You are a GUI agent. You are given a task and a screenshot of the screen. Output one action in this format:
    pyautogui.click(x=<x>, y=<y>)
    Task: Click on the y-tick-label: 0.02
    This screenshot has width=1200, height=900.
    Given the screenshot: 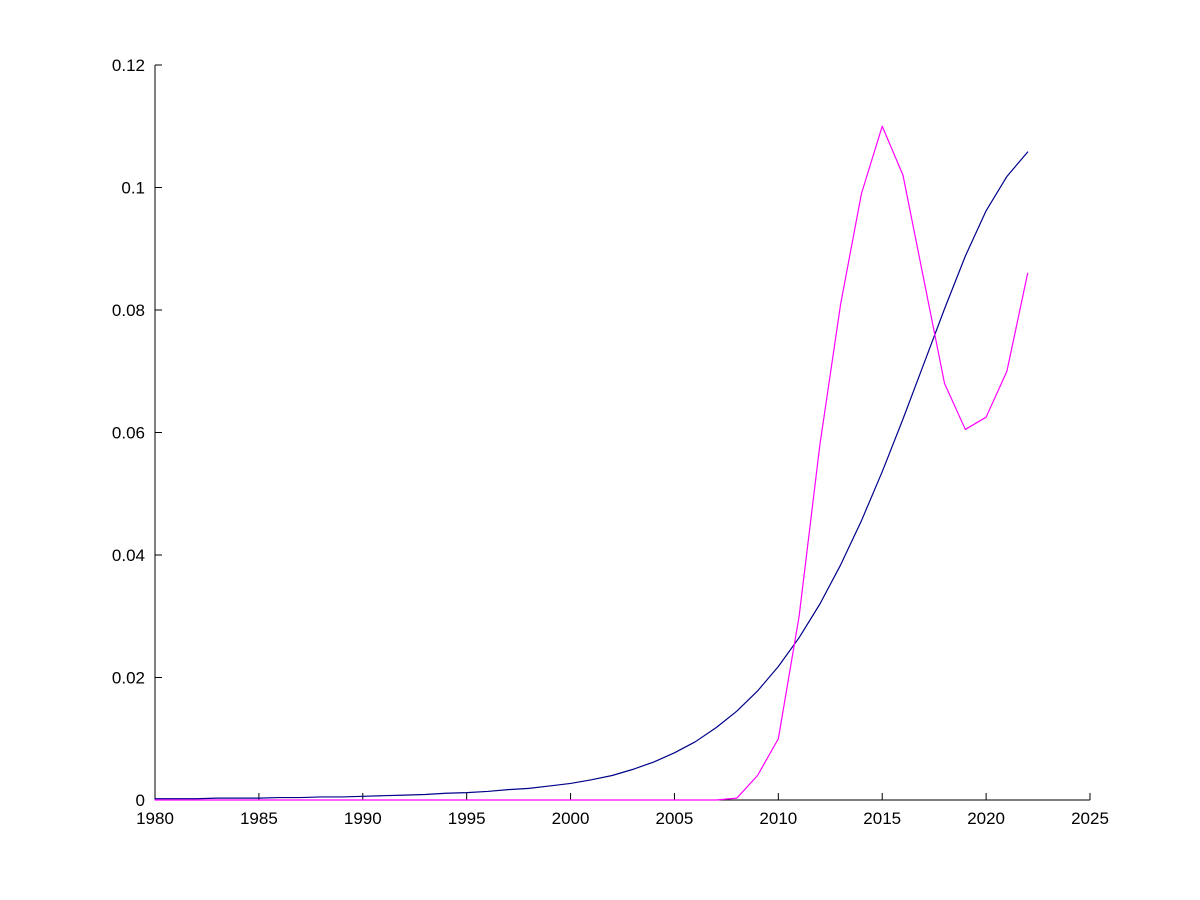 What is the action you would take?
    pyautogui.click(x=128, y=678)
    